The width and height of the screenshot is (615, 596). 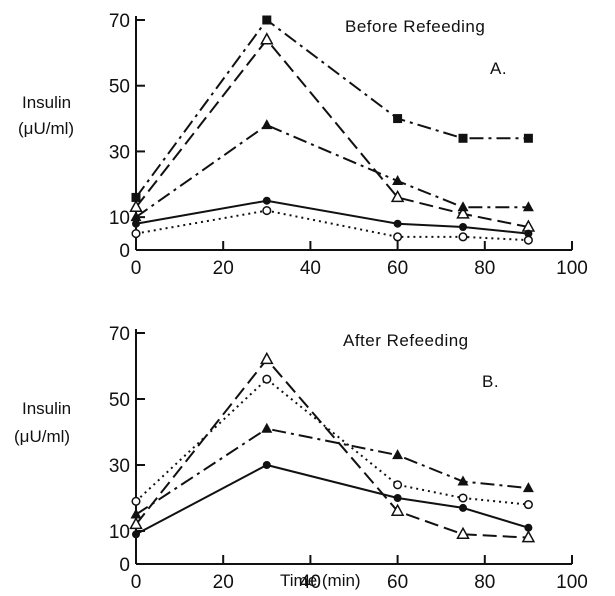 What do you see at coordinates (119, 152) in the screenshot?
I see `y-tick-label-top: 30` at bounding box center [119, 152].